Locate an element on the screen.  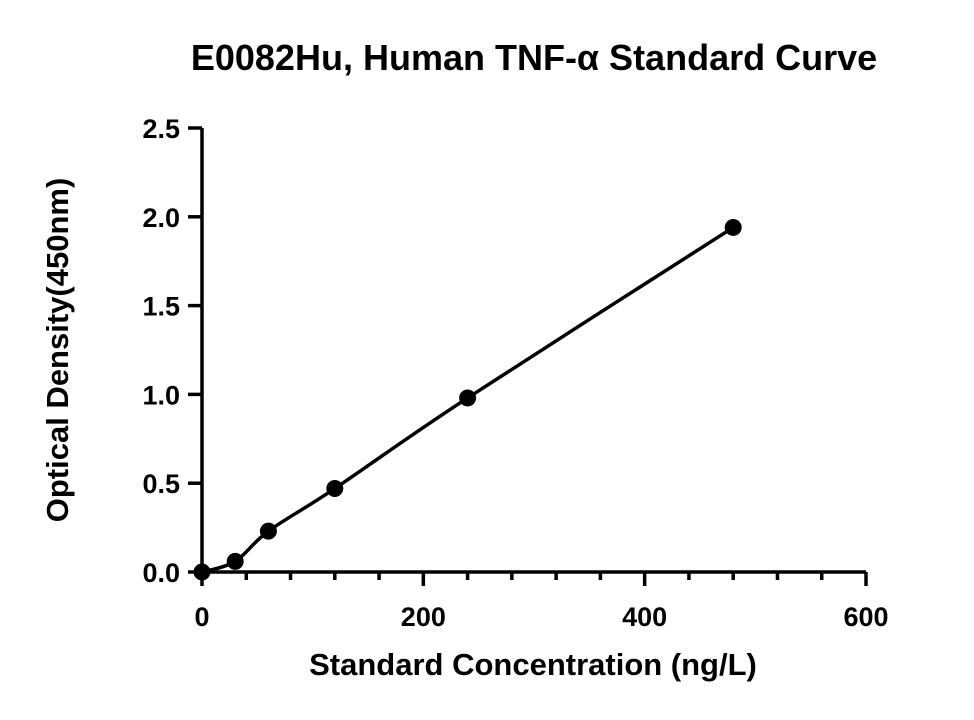
y-tick-label: 2.5 is located at coordinates (161, 129).